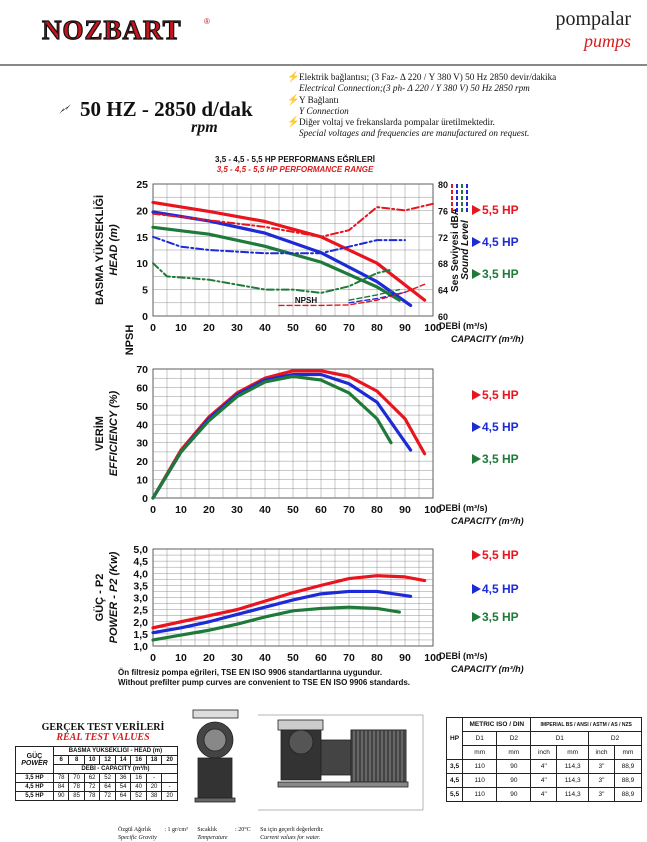 The width and height of the screenshot is (647, 842). I want to click on capacity-col: 10, so click(92, 760).